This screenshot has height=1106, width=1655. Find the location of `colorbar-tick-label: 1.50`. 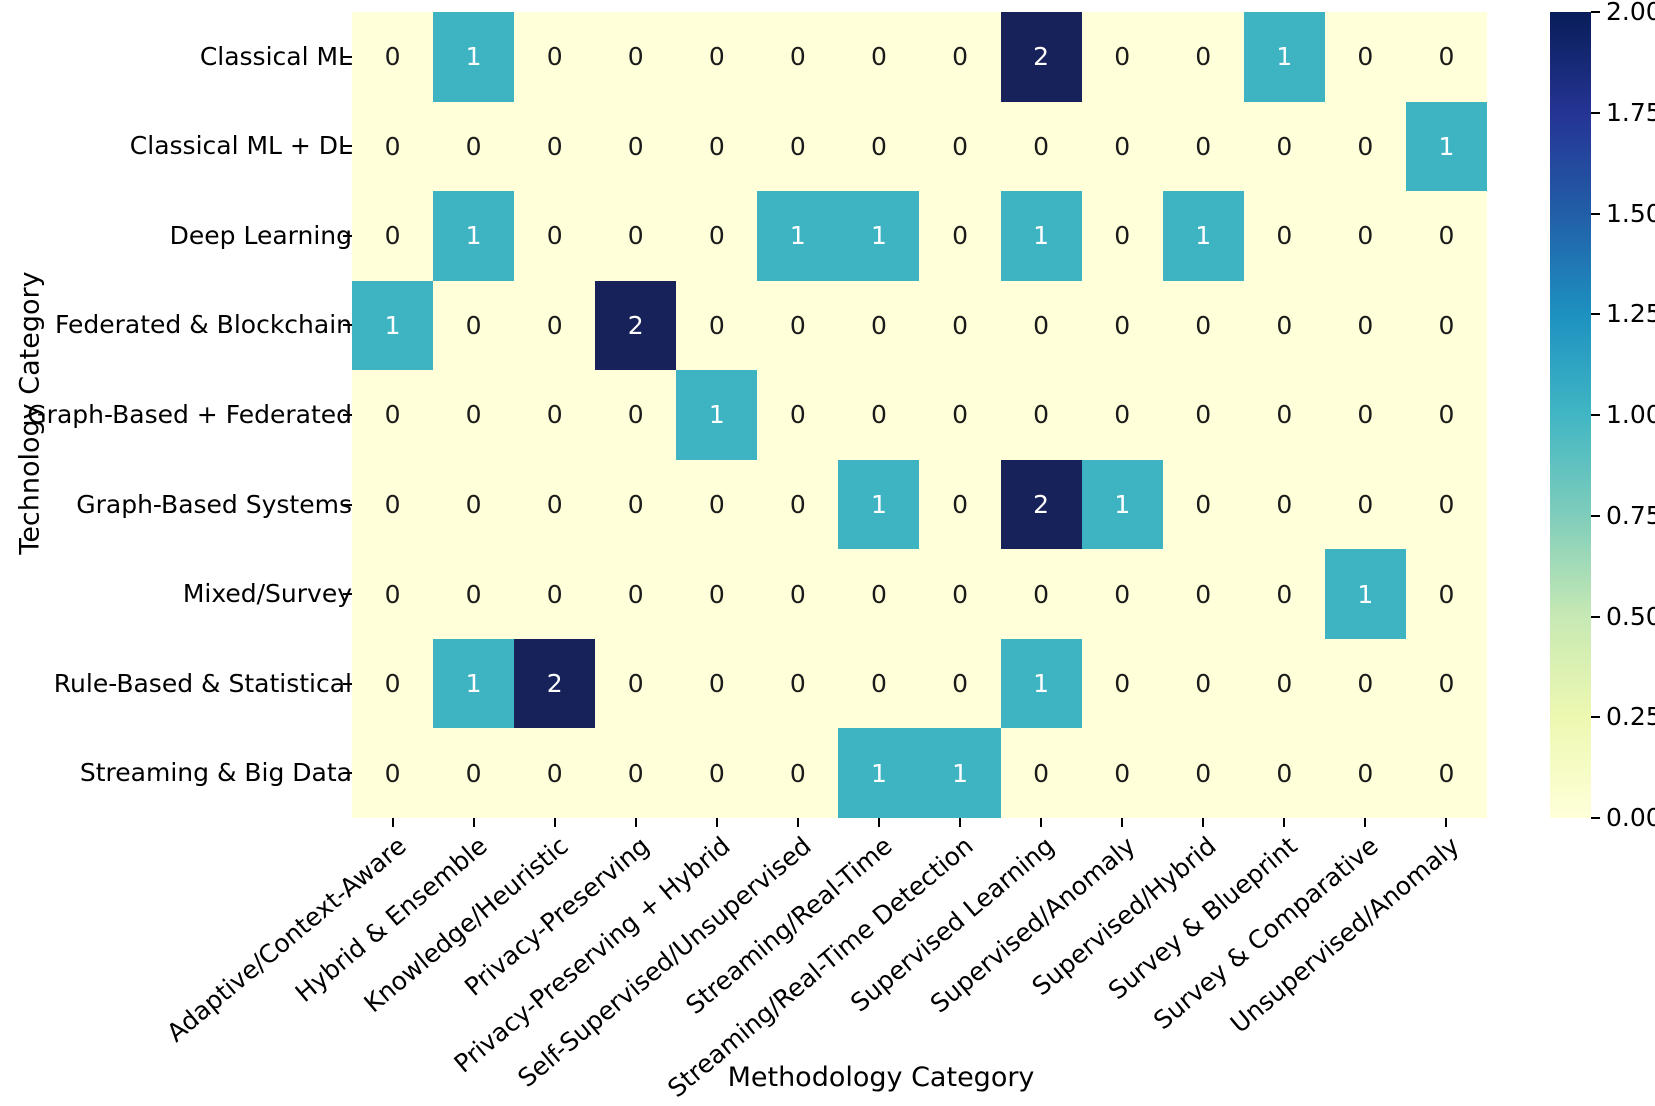

colorbar-tick-label: 1.50 is located at coordinates (1630, 213).